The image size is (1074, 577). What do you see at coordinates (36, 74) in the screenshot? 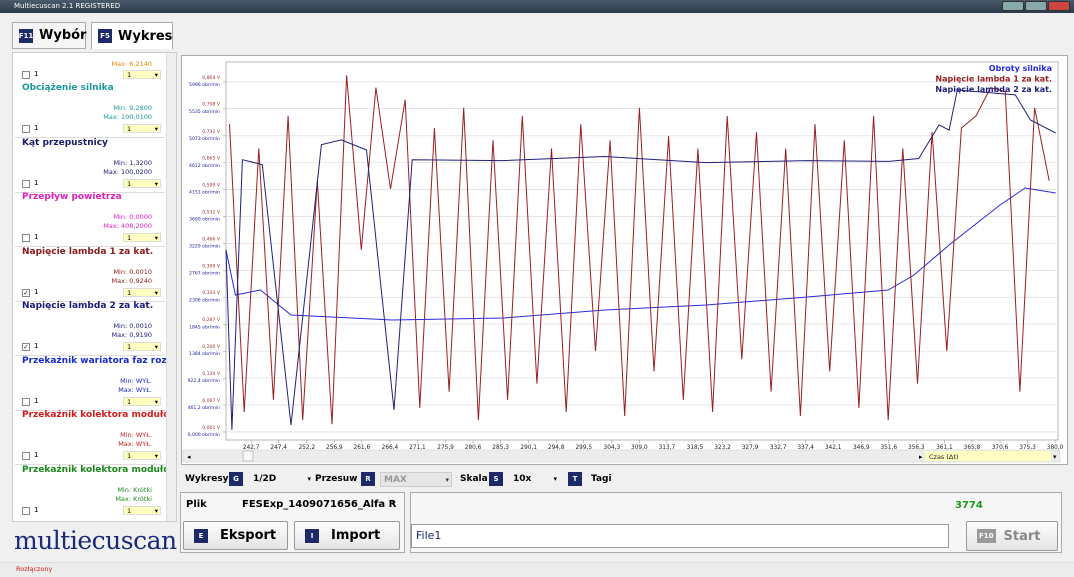
I see `checkbox-label: 1` at bounding box center [36, 74].